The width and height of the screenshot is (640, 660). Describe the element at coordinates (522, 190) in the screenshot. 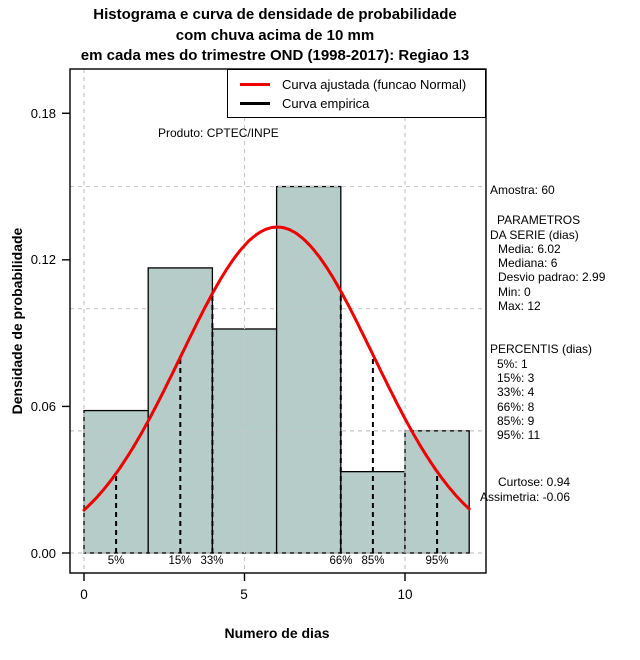

I see `stat-amostra: Amostra: 60` at that location.